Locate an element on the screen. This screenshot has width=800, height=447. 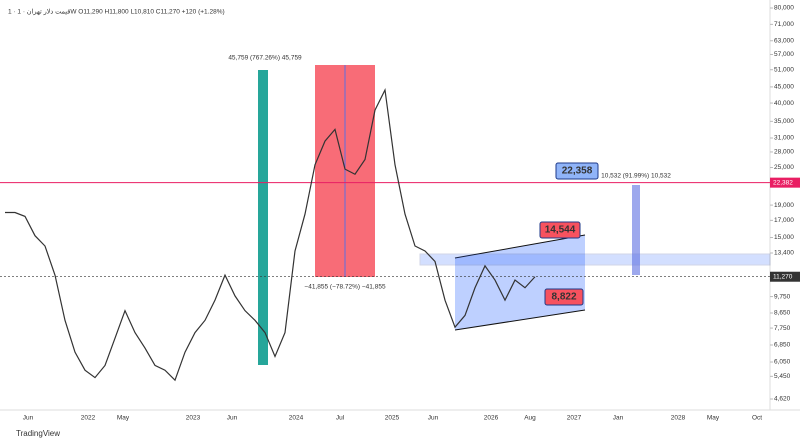
callout-label: 8,822 is located at coordinates (563, 297).